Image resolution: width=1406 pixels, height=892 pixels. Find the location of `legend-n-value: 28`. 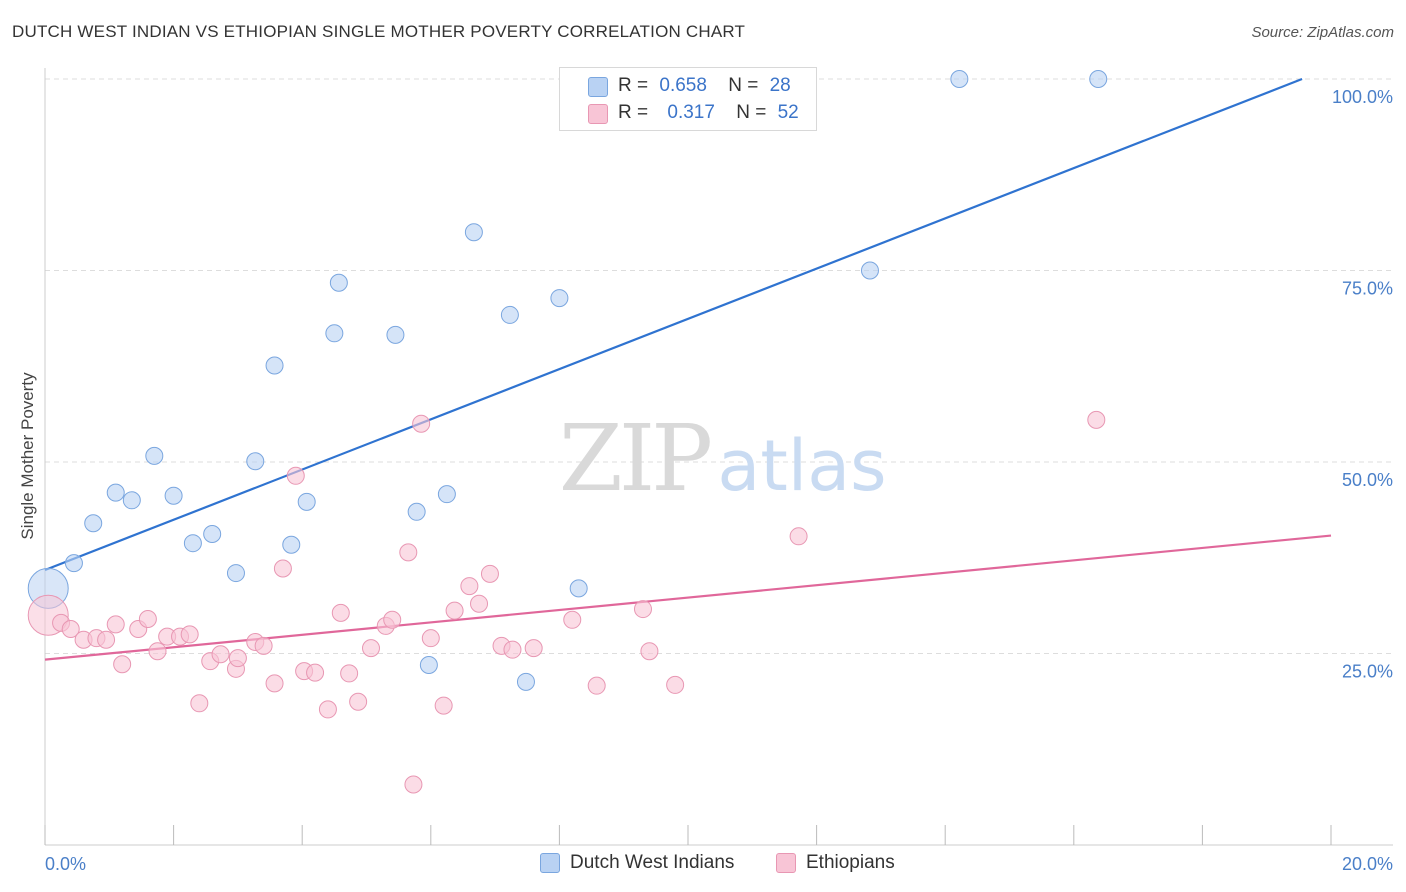

legend-n-value: 28 is located at coordinates (780, 85).